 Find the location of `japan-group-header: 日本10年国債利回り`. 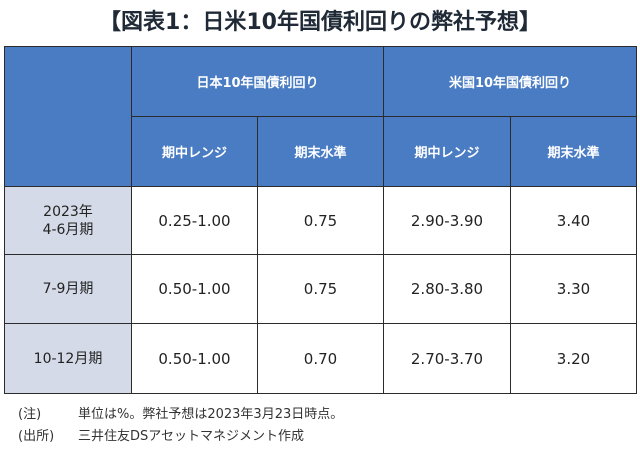

japan-group-header: 日本10年国債利回り is located at coordinates (257, 81).